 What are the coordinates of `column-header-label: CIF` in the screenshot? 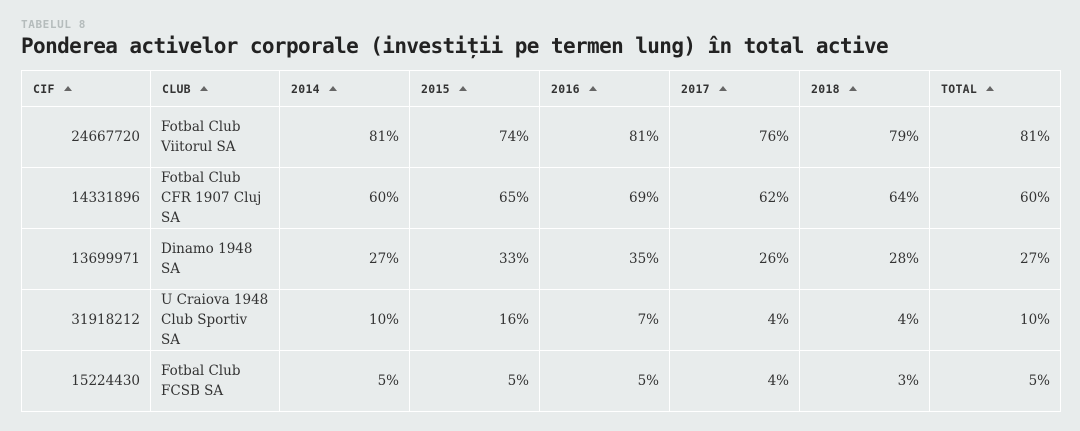 It's located at (44, 88).